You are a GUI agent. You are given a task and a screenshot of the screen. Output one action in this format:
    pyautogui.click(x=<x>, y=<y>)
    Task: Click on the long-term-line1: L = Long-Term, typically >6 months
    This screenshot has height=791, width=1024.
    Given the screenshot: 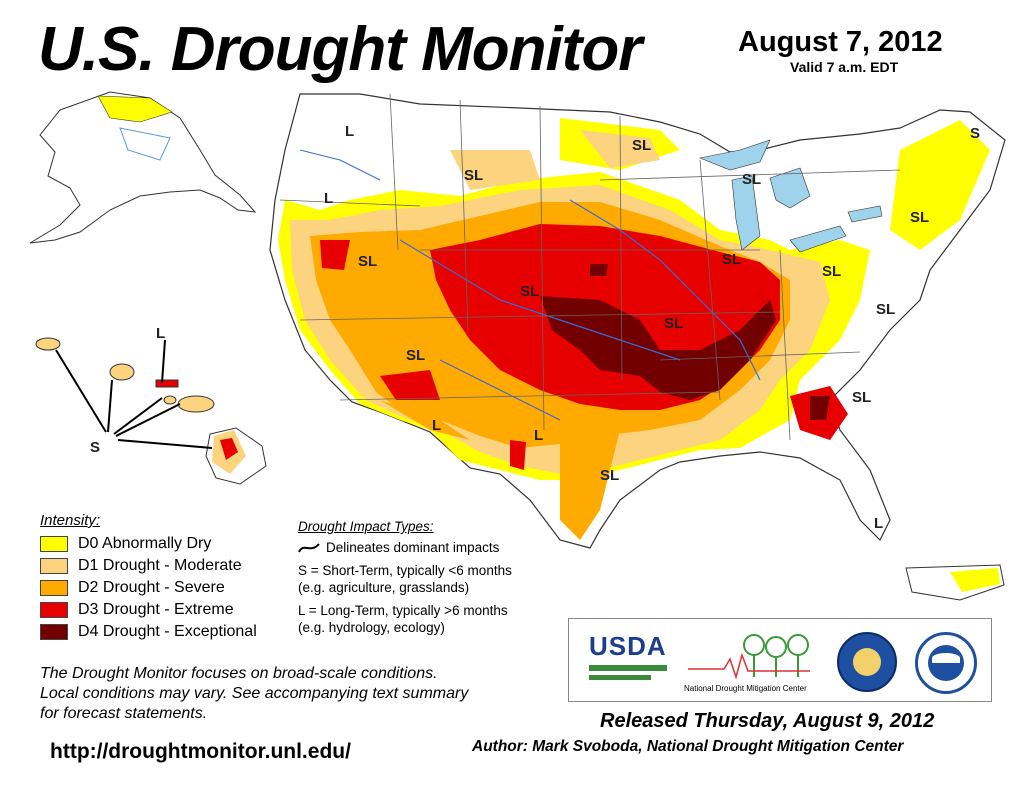 What is the action you would take?
    pyautogui.click(x=403, y=610)
    